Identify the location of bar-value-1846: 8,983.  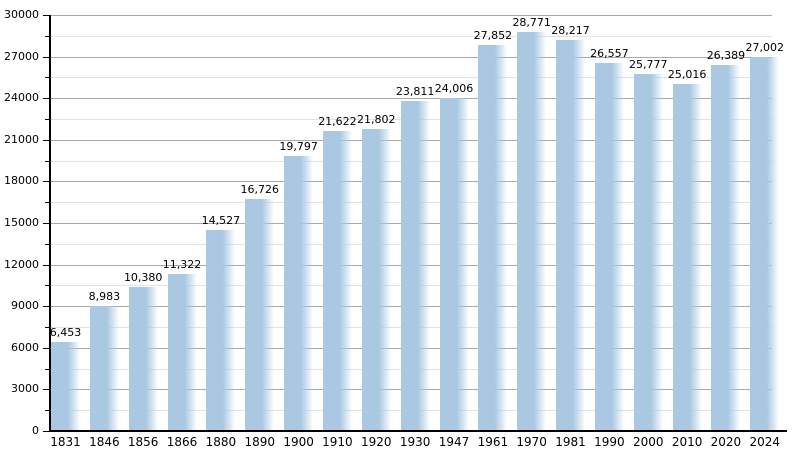
(104, 297).